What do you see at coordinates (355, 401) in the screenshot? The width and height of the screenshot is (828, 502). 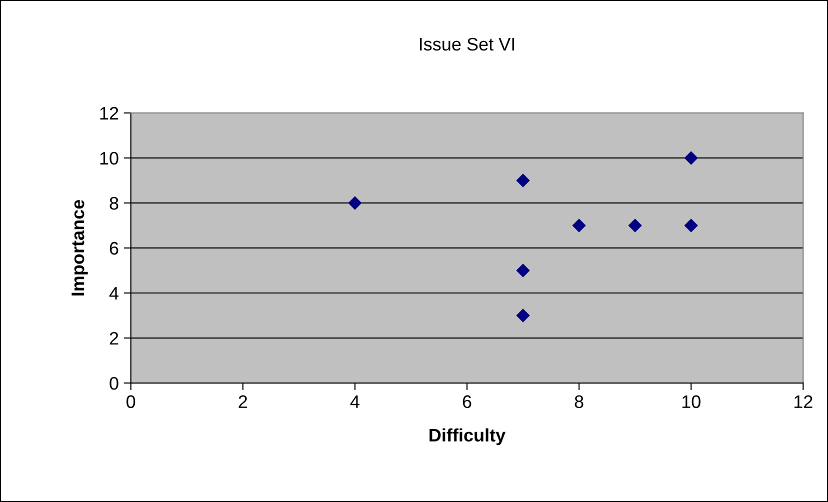 I see `x-tick-label: 4` at bounding box center [355, 401].